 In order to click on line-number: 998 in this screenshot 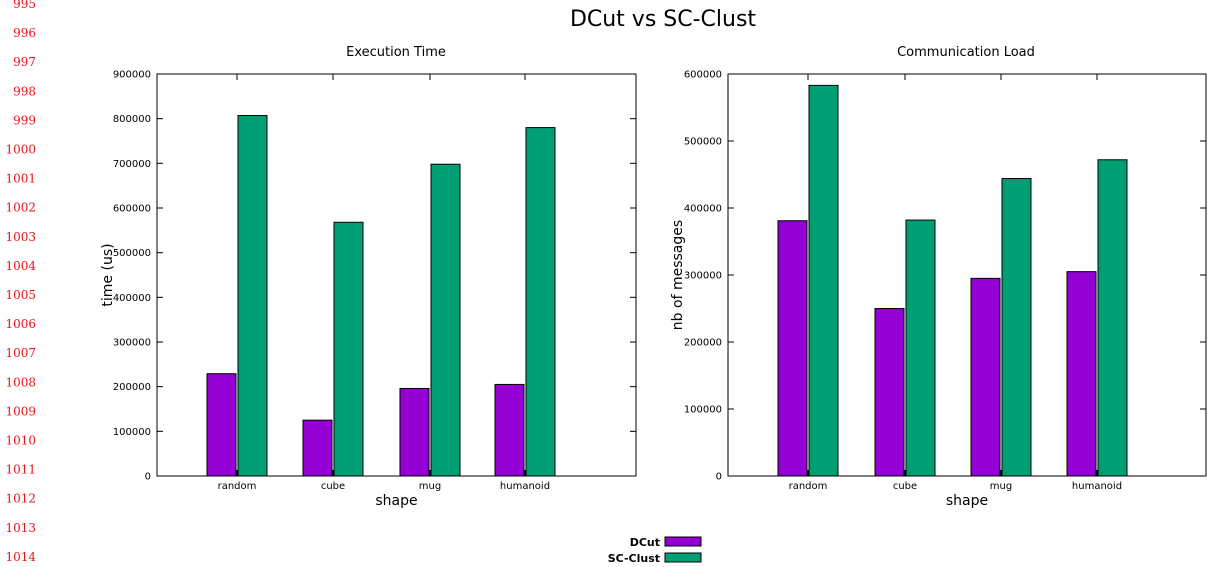, I will do `click(24, 91)`.